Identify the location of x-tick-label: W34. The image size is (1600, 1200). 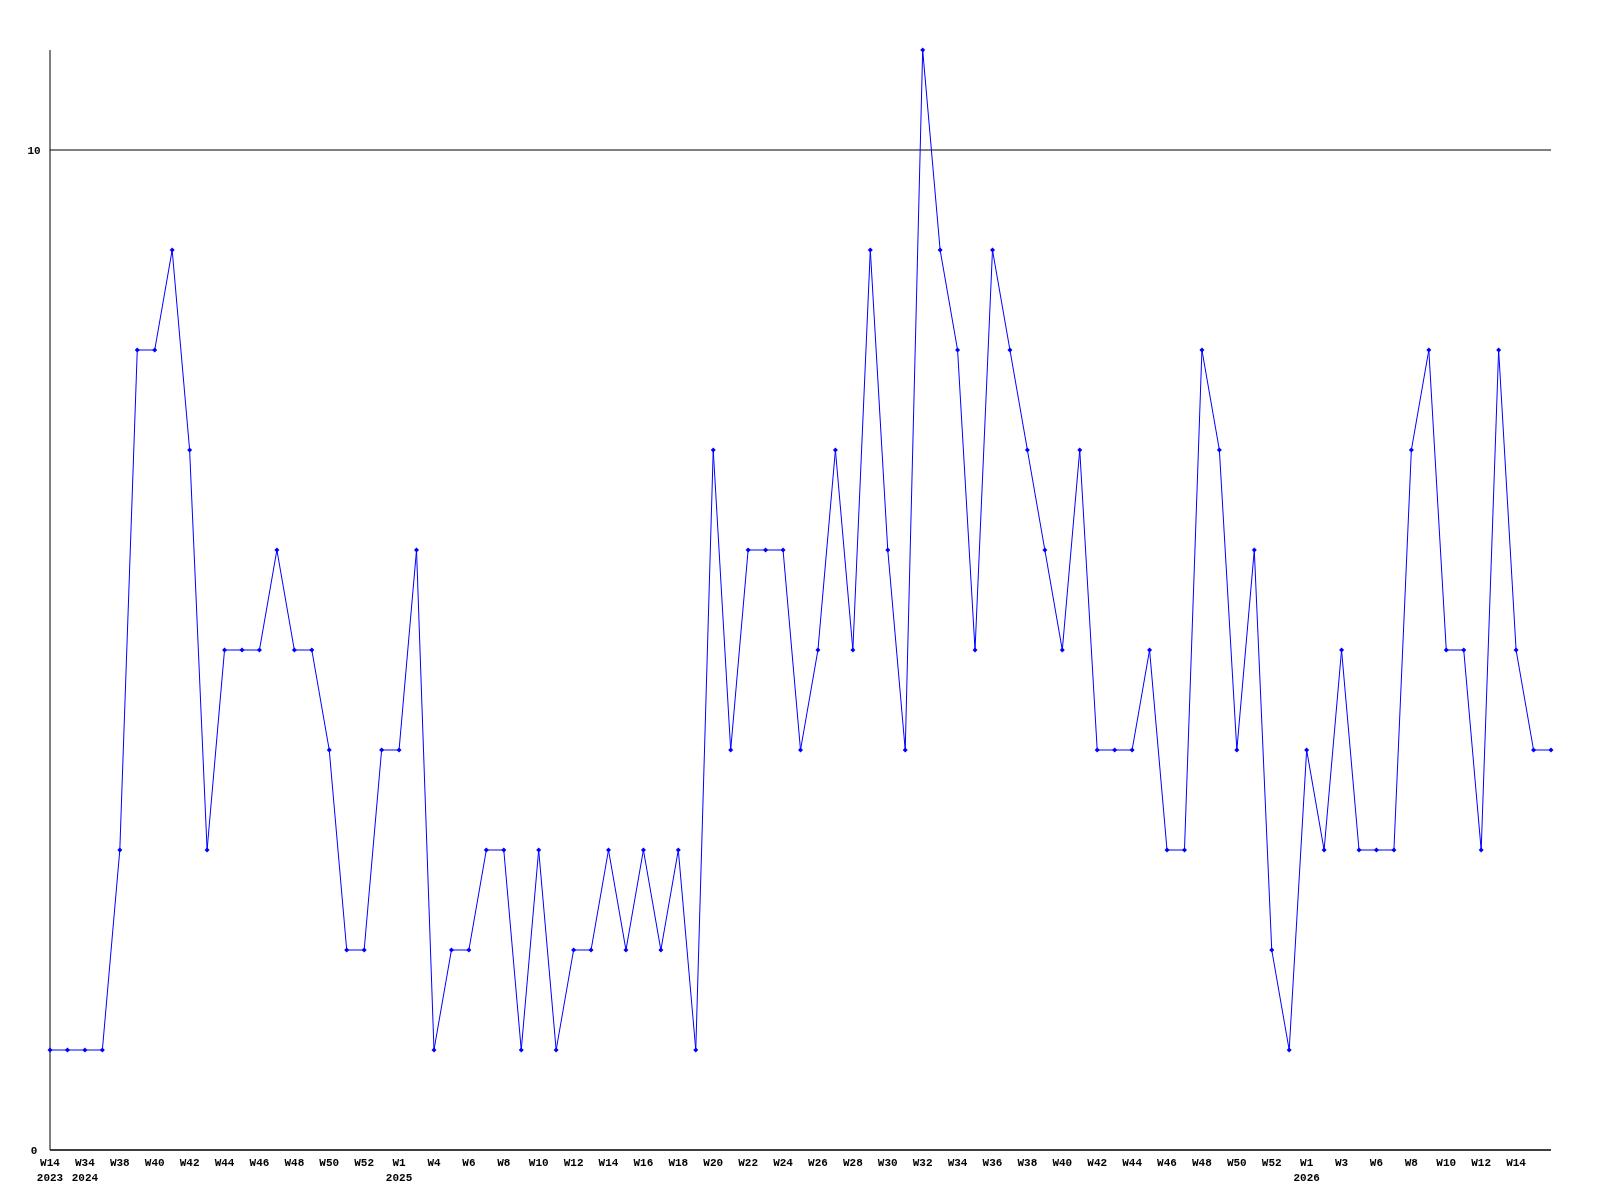
(957, 1163).